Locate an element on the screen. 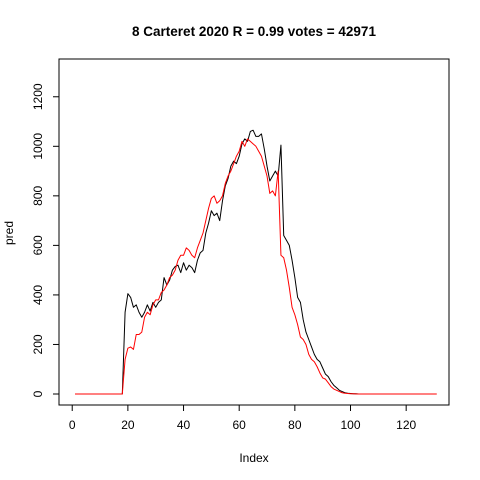 Image resolution: width=480 pixels, height=480 pixels. y-tick-label: 1200 is located at coordinates (38, 96).